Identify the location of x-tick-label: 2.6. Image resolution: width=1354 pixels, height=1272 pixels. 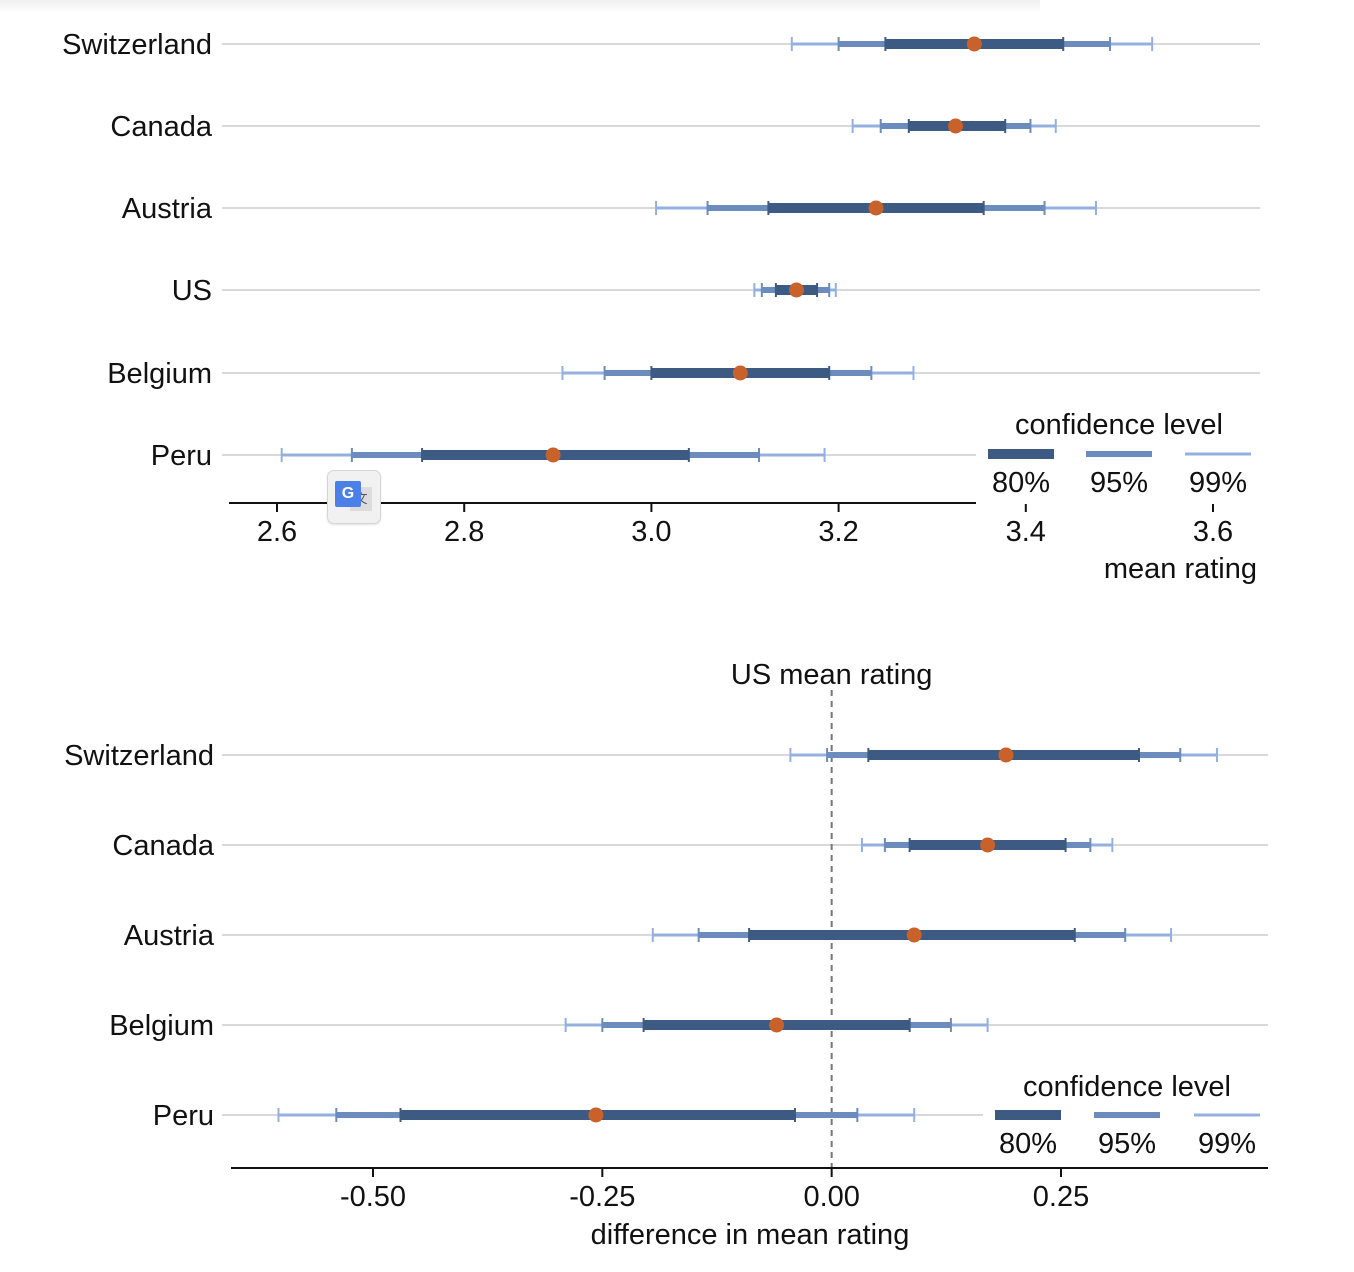
(277, 532).